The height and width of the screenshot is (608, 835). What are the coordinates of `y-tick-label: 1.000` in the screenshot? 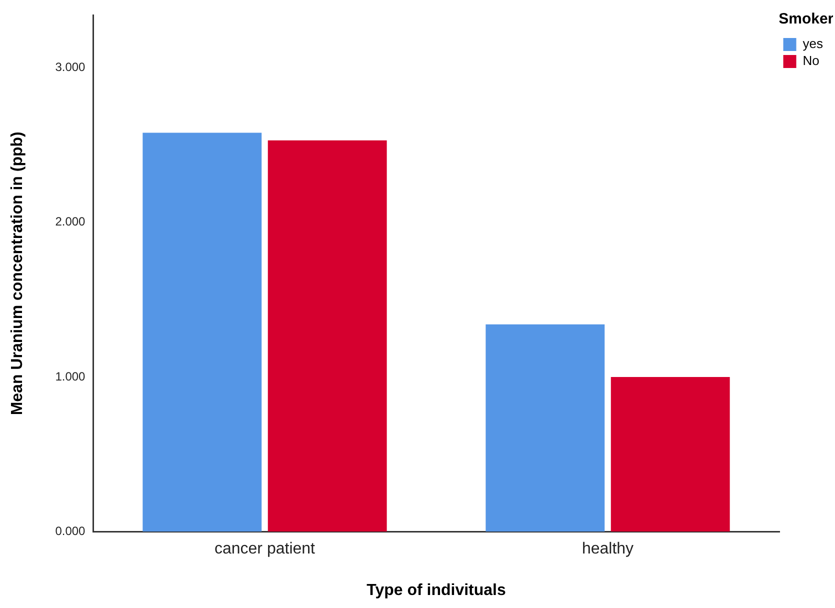 It's located at (70, 376).